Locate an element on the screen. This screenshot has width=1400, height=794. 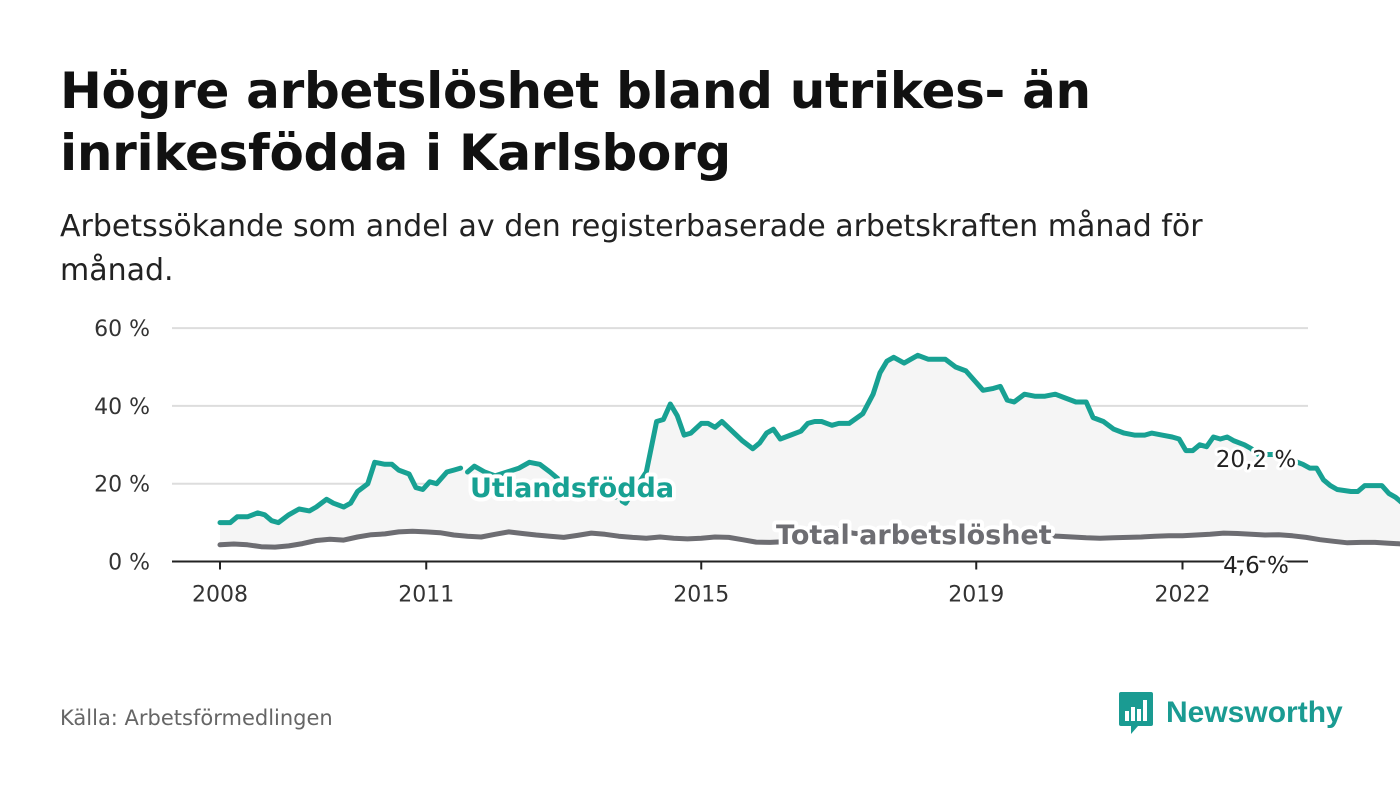
series-label-utlandsfodda: Utlandsfödda is located at coordinates (572, 488).